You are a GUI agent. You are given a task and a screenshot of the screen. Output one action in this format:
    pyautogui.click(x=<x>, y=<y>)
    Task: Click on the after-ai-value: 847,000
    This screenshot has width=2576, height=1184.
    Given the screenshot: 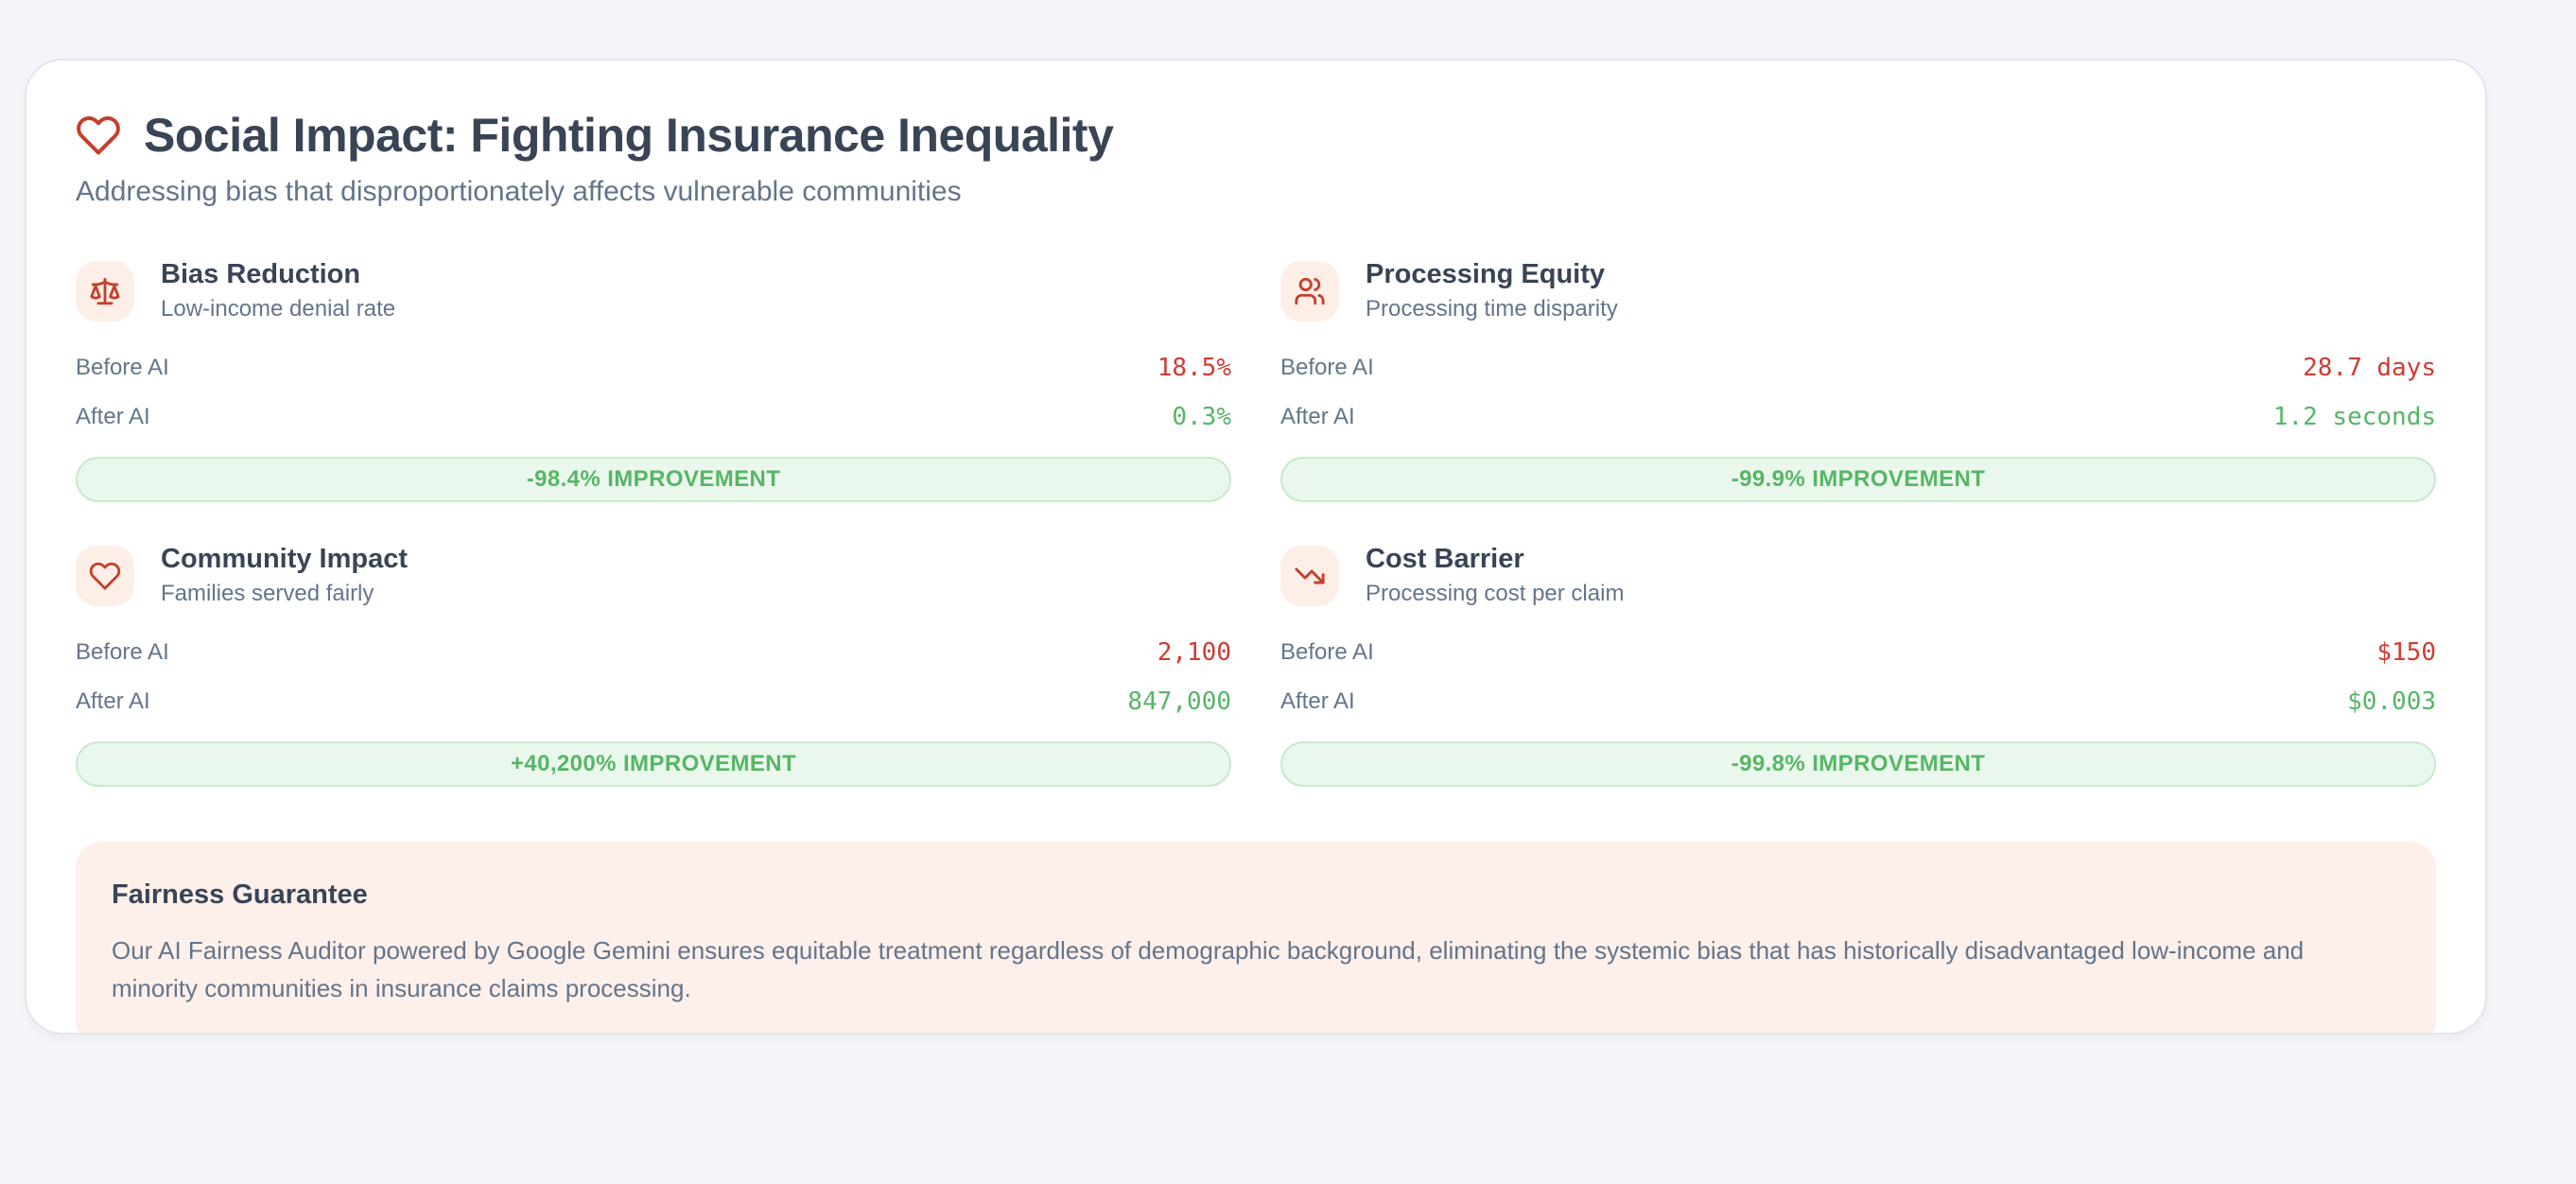 What is the action you would take?
    pyautogui.click(x=1179, y=702)
    